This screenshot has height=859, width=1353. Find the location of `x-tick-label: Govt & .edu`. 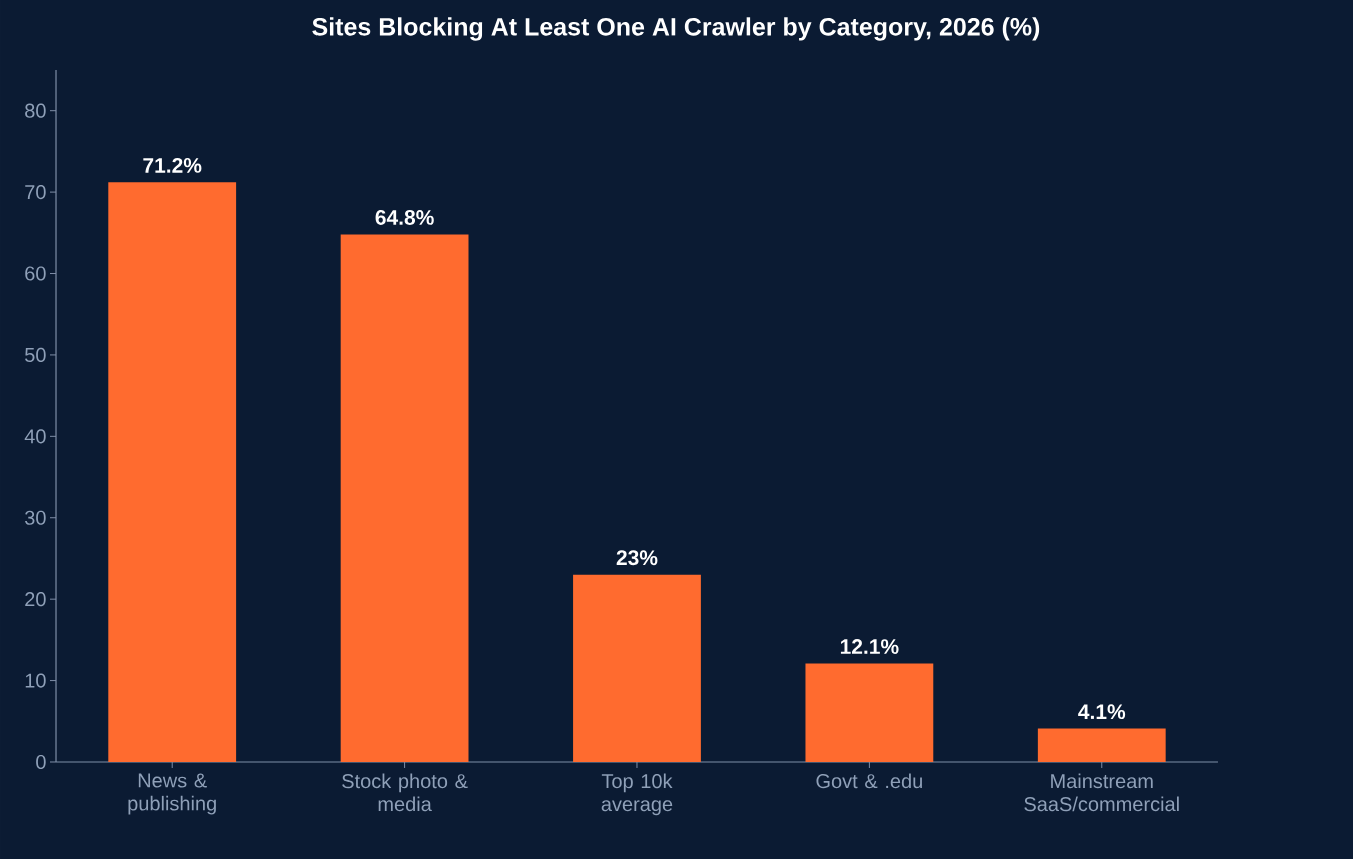

x-tick-label: Govt & .edu is located at coordinates (869, 781).